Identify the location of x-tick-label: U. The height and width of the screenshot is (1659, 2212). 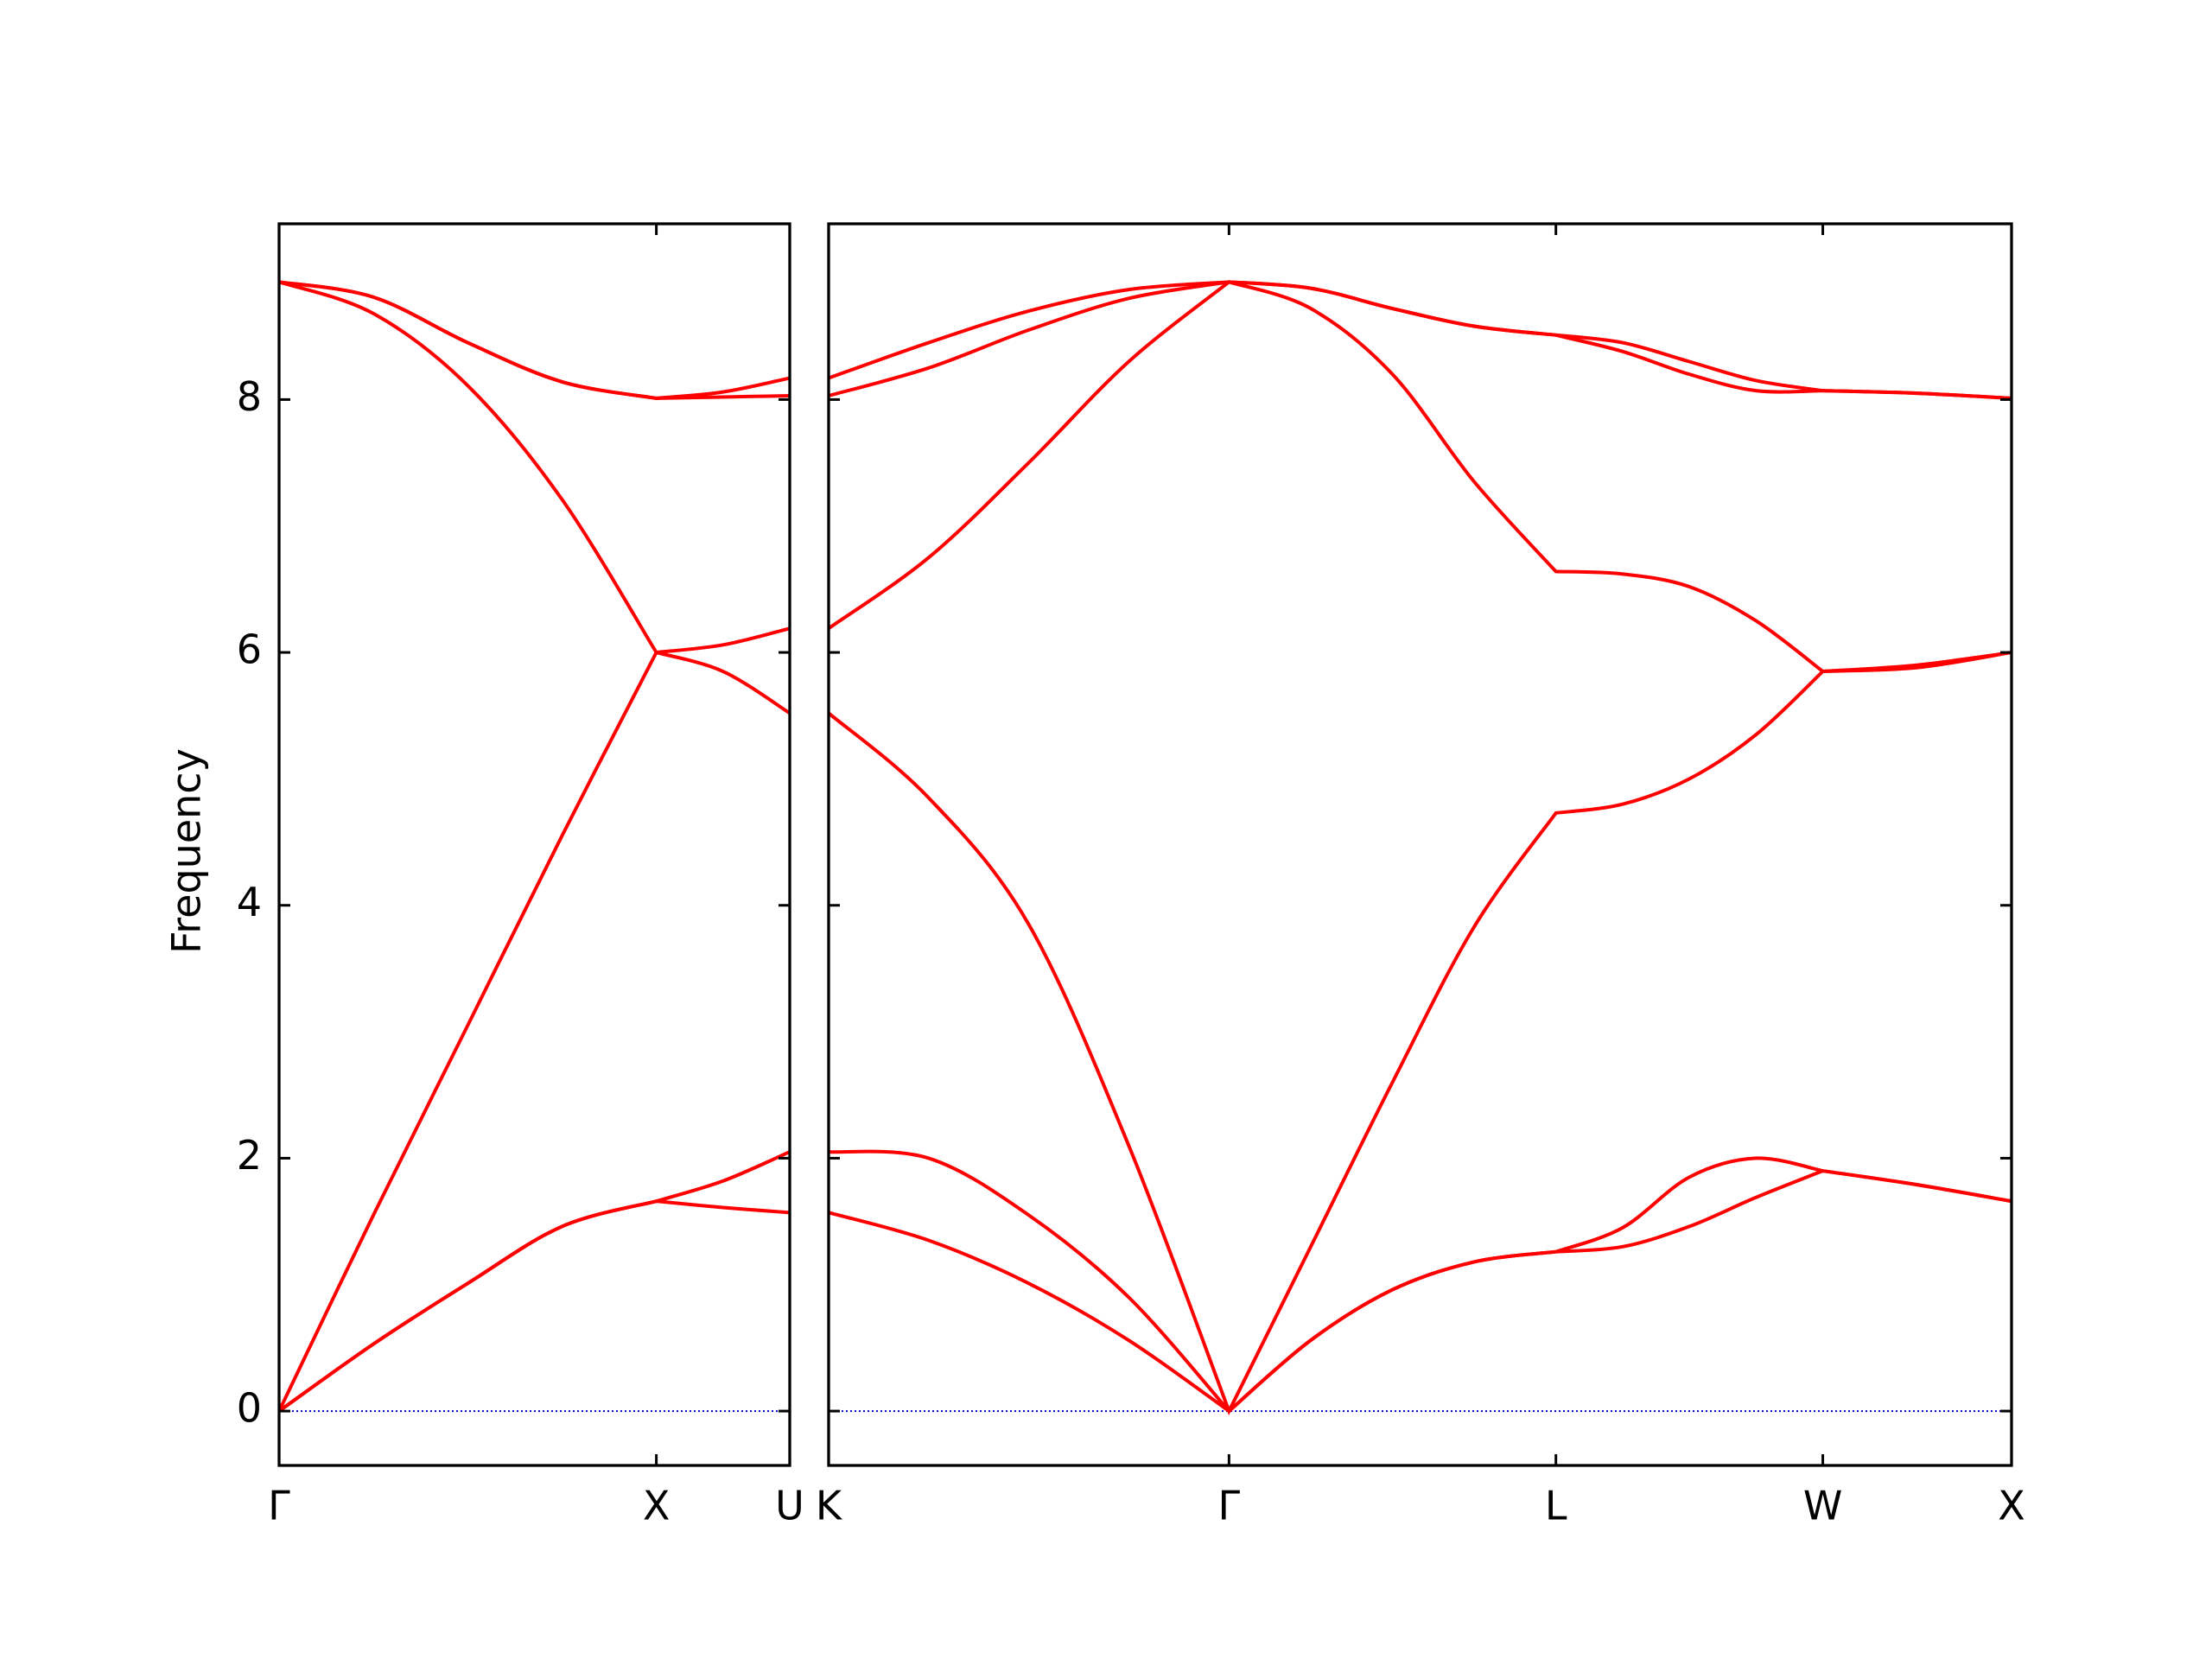
(789, 1506).